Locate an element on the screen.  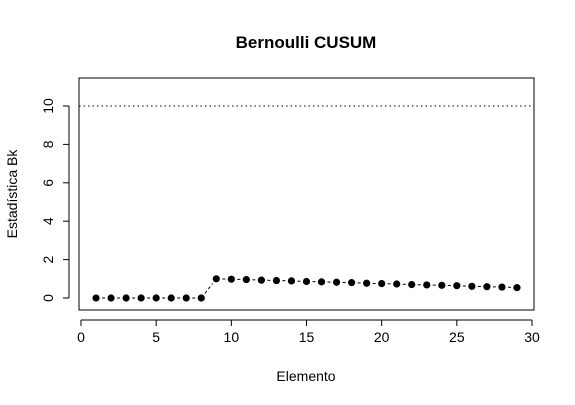
y-tick-label: 0 is located at coordinates (48, 298).